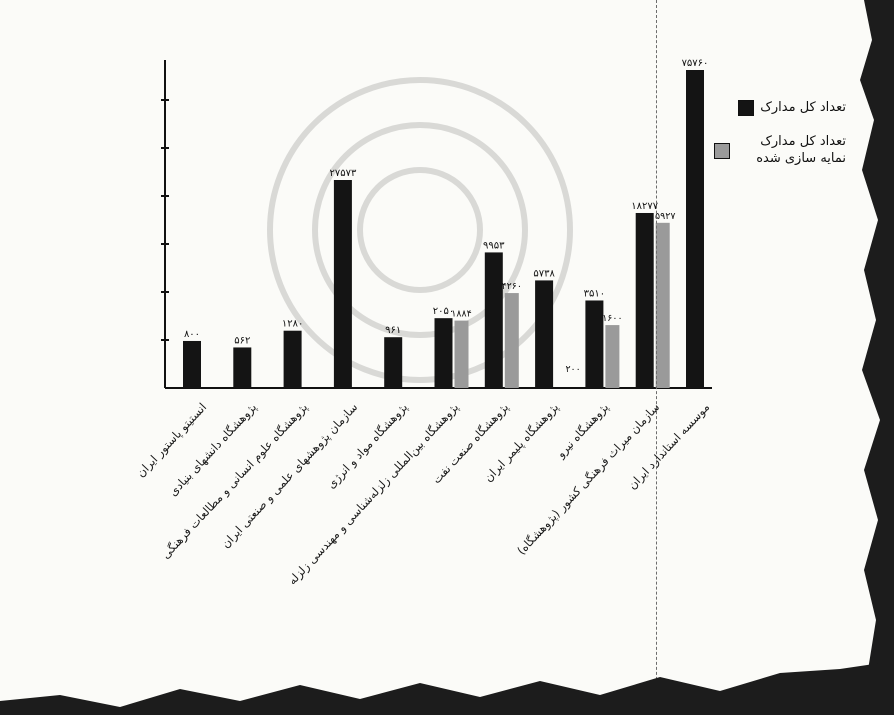 The image size is (894, 715). What do you see at coordinates (572, 369) in the screenshot?
I see `partial-value-label: ۲۰۰` at bounding box center [572, 369].